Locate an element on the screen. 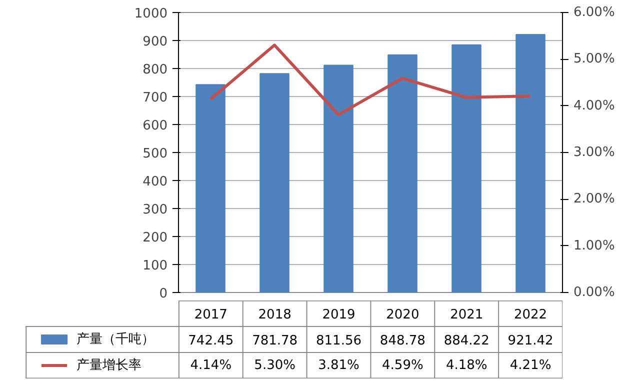  x-tick-label: 2020 is located at coordinates (403, 315).